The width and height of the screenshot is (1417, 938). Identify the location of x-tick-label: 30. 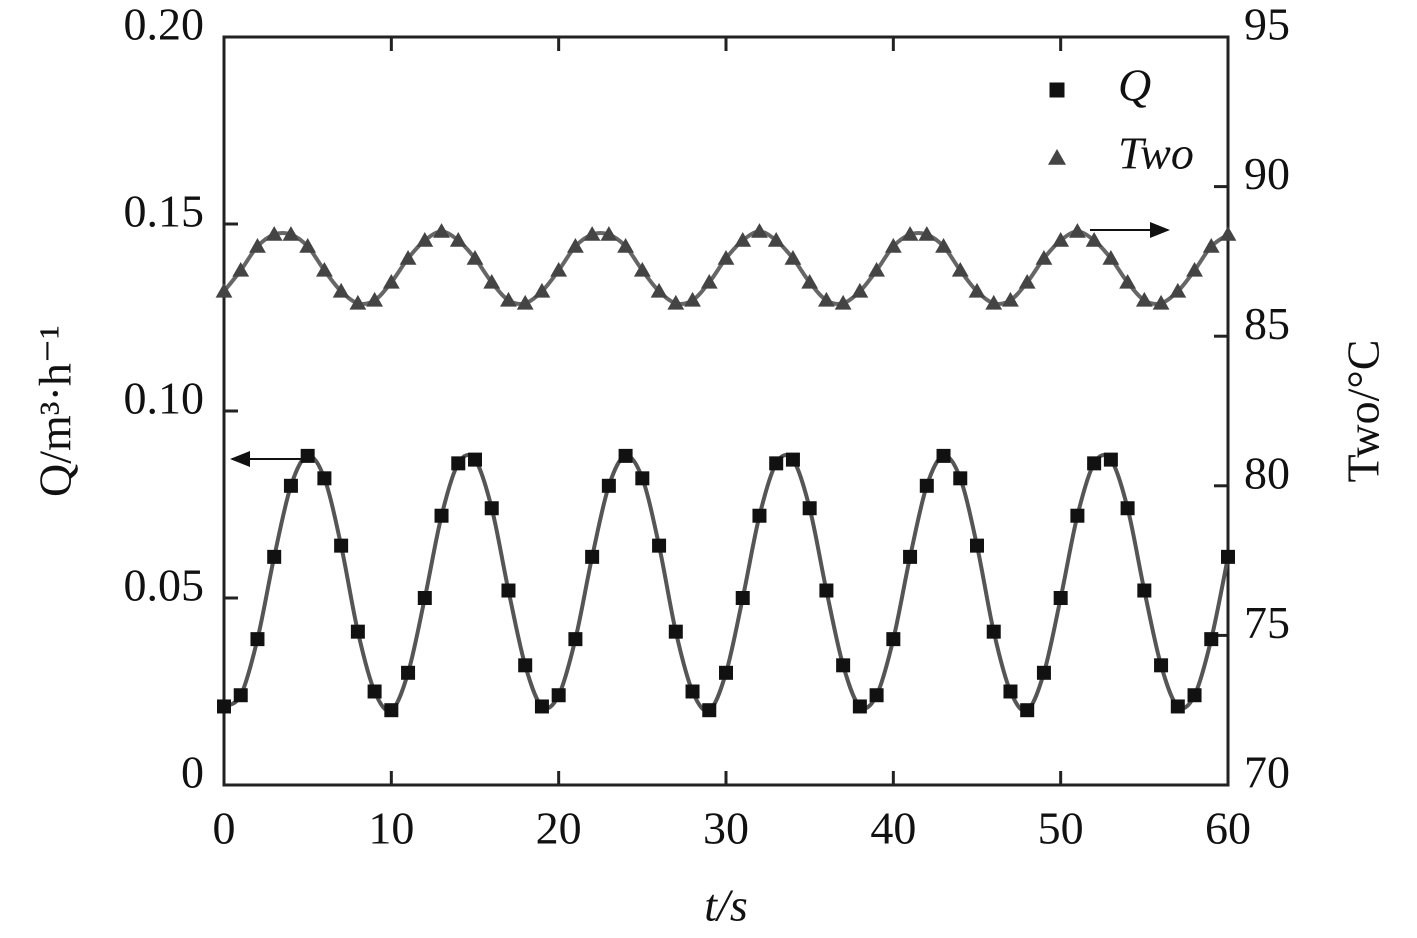
(726, 828).